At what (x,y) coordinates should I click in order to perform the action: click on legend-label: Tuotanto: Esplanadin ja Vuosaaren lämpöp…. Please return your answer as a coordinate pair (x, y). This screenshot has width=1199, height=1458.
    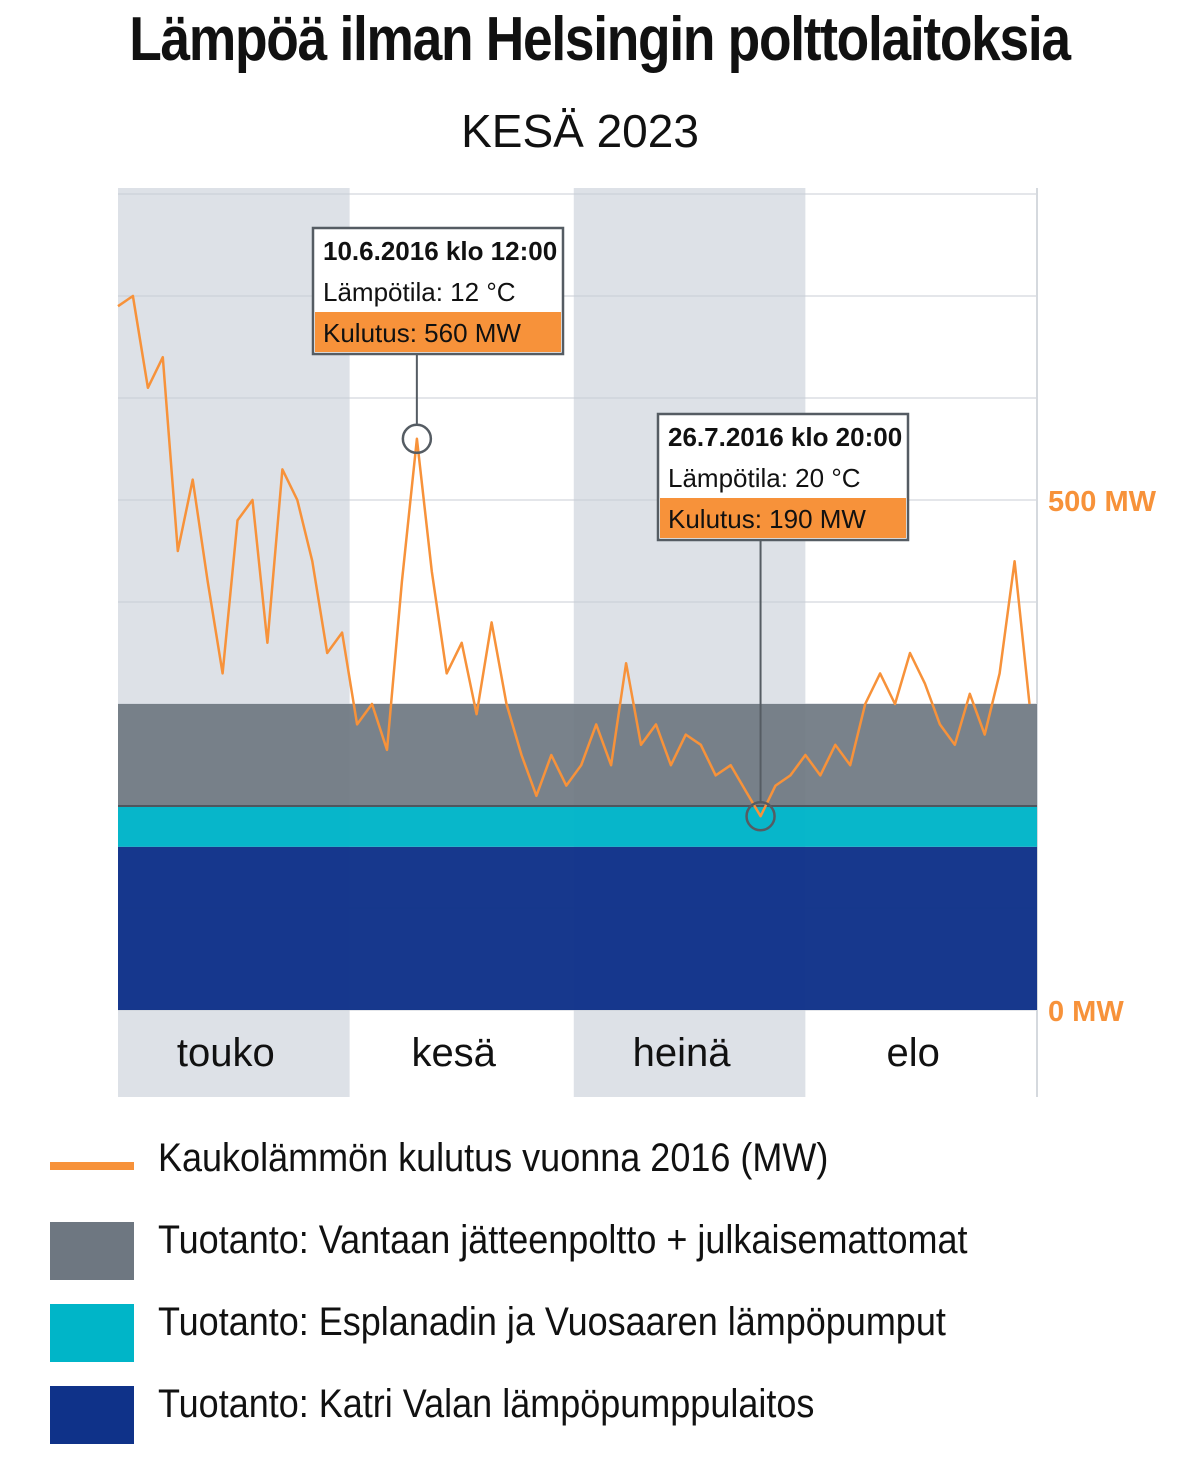
    Looking at the image, I should click on (552, 1322).